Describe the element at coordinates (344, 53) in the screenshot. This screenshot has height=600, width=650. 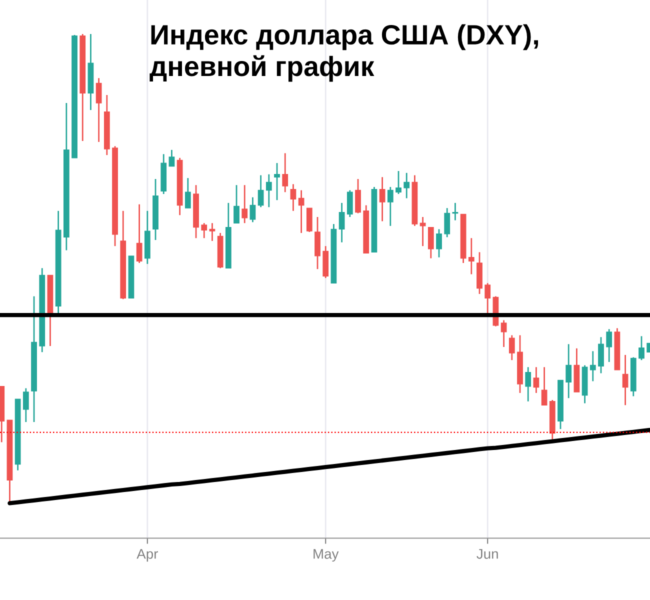
I see `chart-title: Индекс доллара США (DXY), дневной график` at that location.